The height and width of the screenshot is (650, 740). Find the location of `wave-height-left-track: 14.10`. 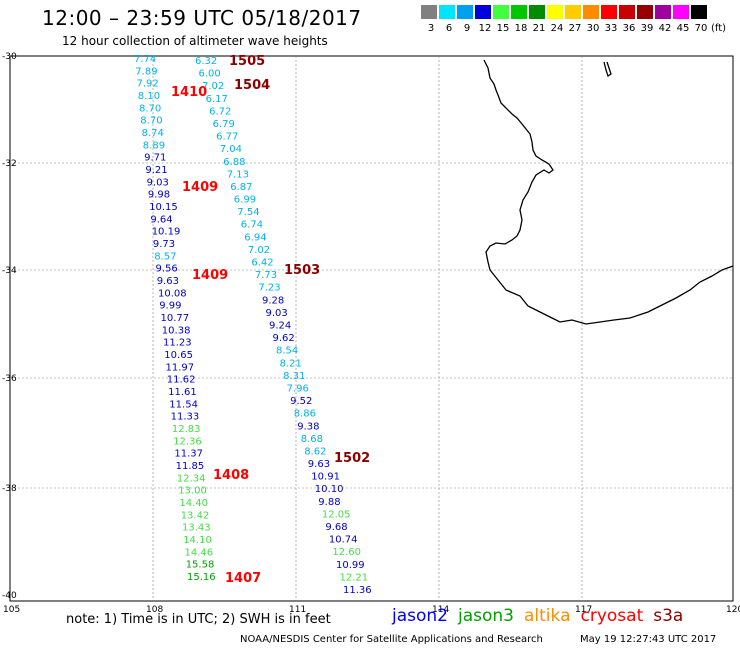

wave-height-left-track: 14.10 is located at coordinates (197, 540).